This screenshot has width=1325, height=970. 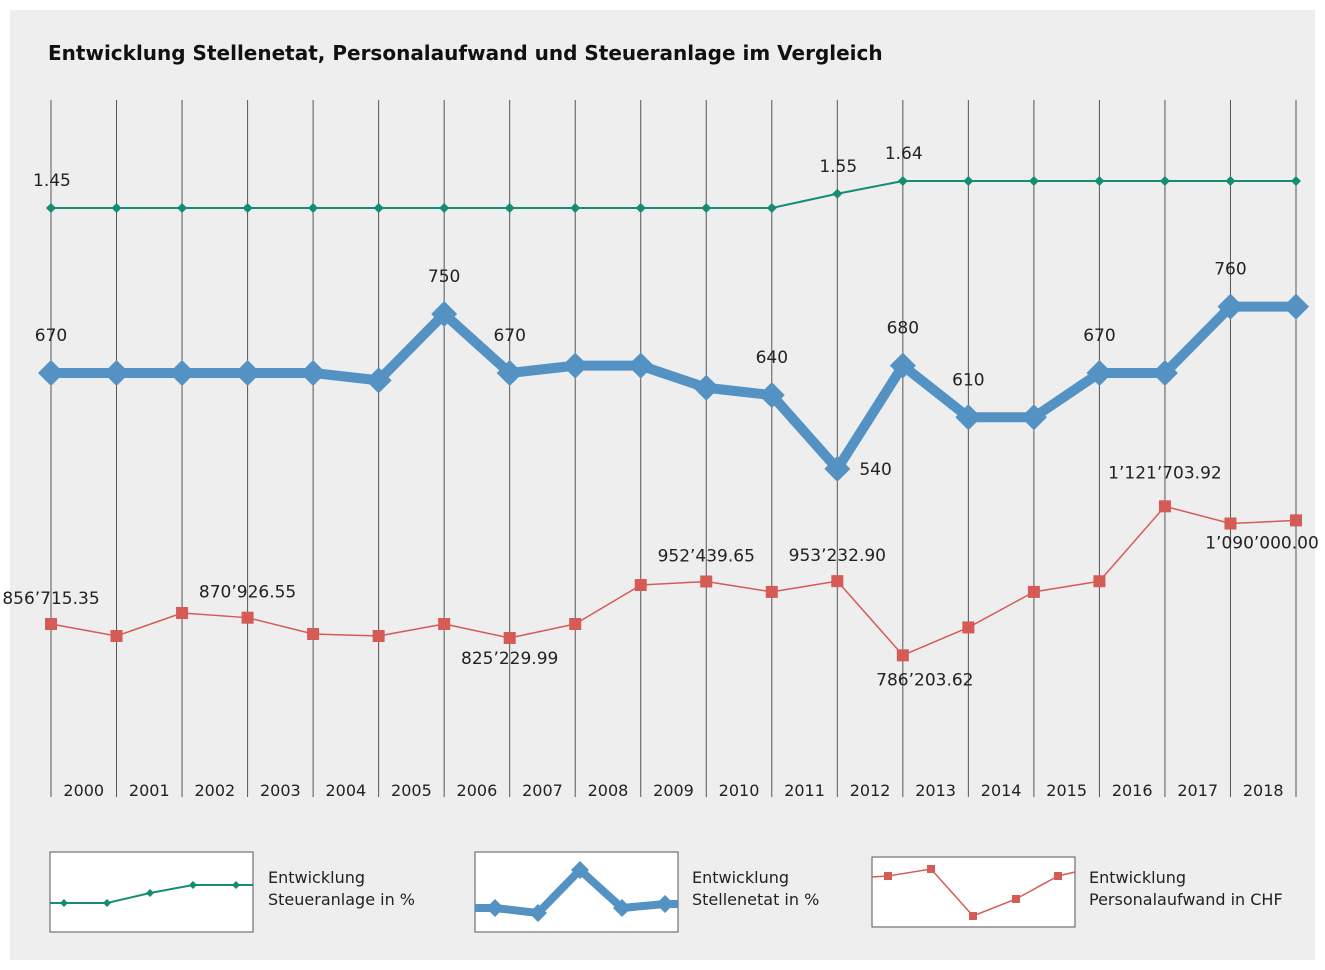 I want to click on x-tick-label: 2018, so click(x=1263, y=790).